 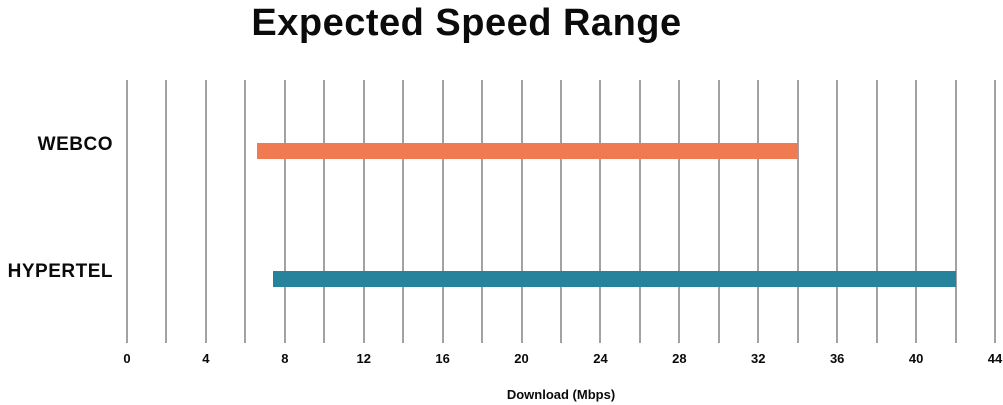 I want to click on chart-title: Expected Speed Range, so click(x=466, y=23).